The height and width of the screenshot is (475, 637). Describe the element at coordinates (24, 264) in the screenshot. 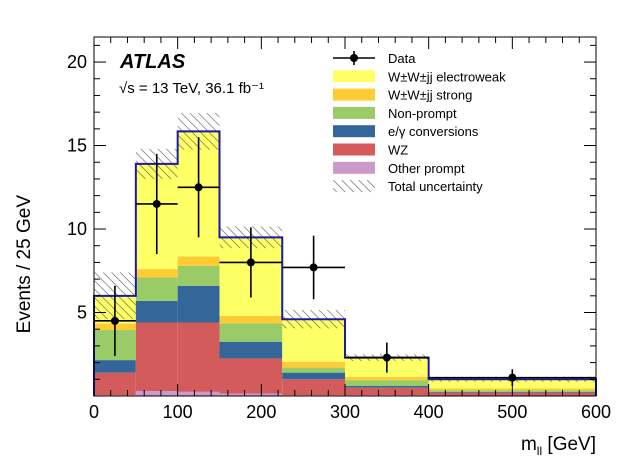

I see `y-axis-title: Events / 25 GeV` at that location.